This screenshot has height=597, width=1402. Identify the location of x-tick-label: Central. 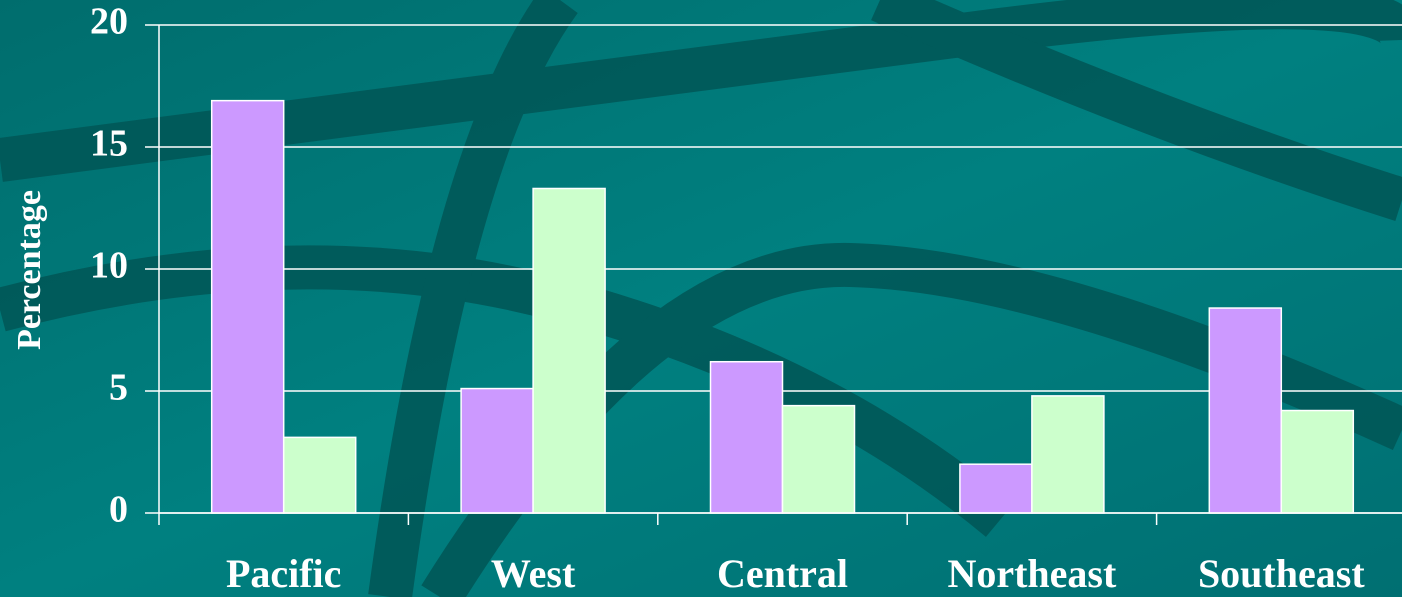
(782, 573).